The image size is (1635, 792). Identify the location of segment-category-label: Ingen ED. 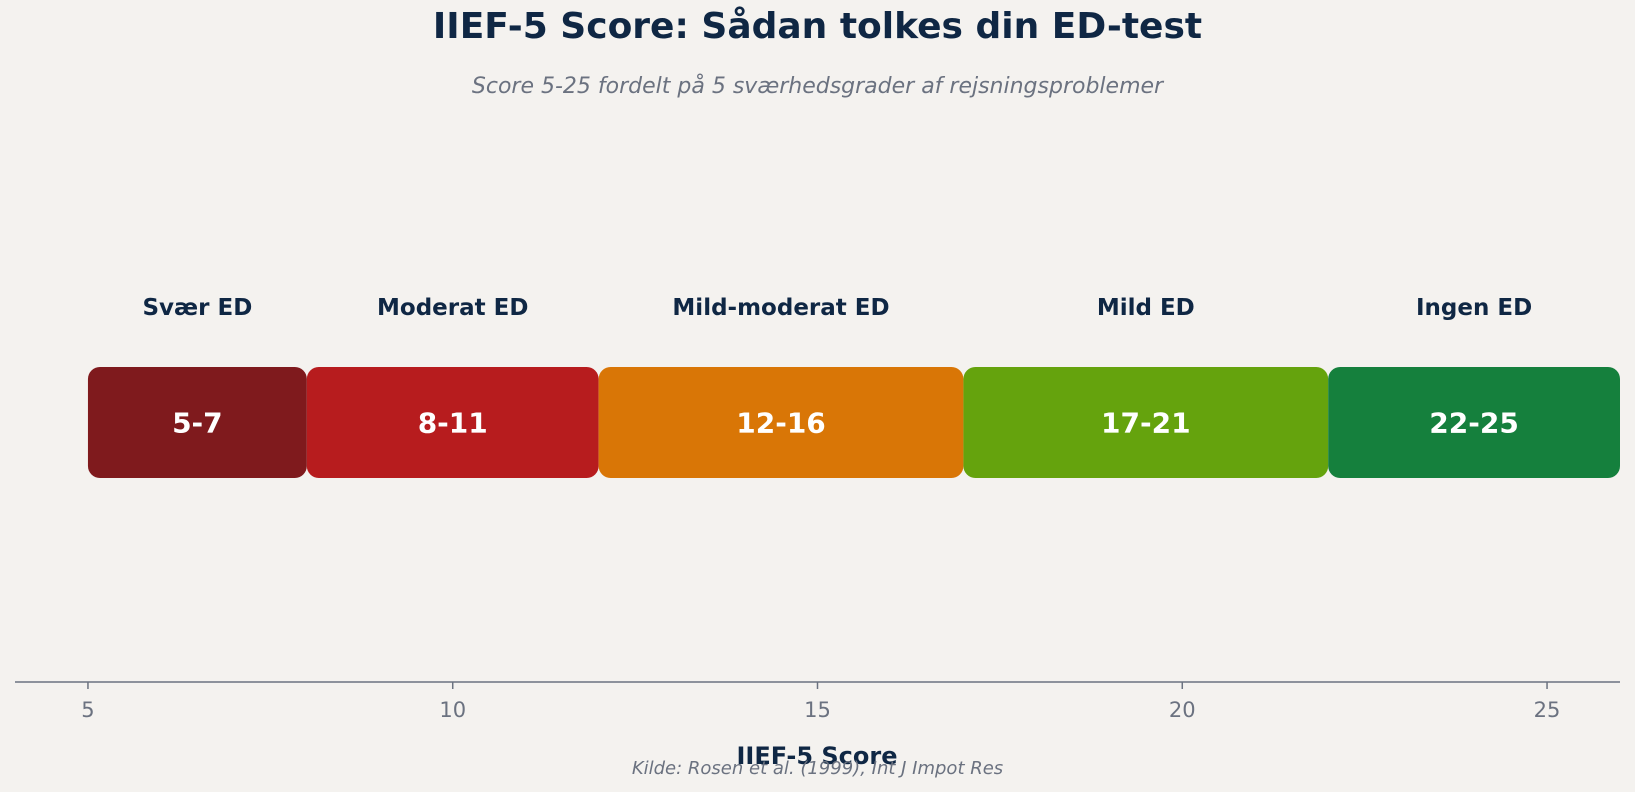
(1474, 308).